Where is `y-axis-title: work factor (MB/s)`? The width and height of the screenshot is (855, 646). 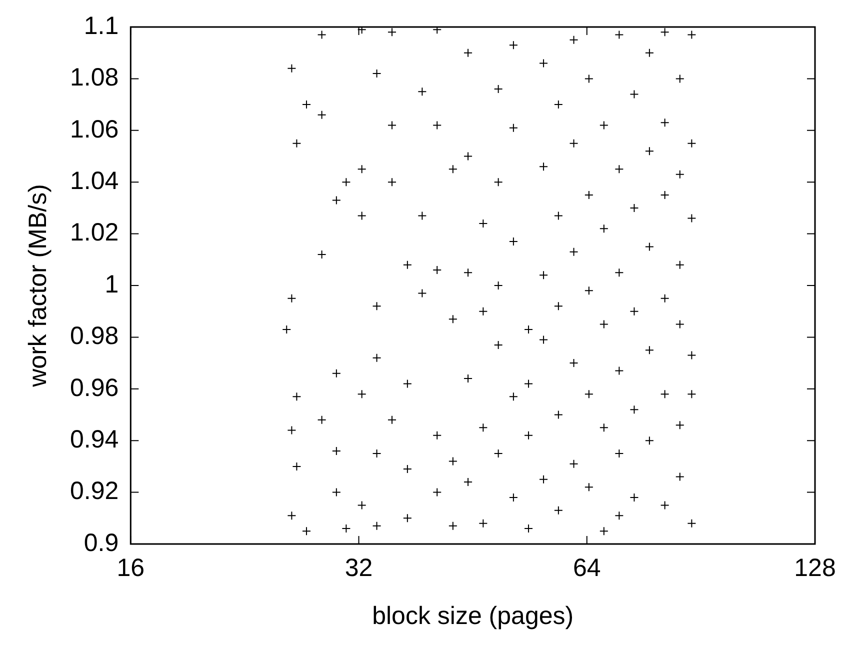 y-axis-title: work factor (MB/s) is located at coordinates (38, 286).